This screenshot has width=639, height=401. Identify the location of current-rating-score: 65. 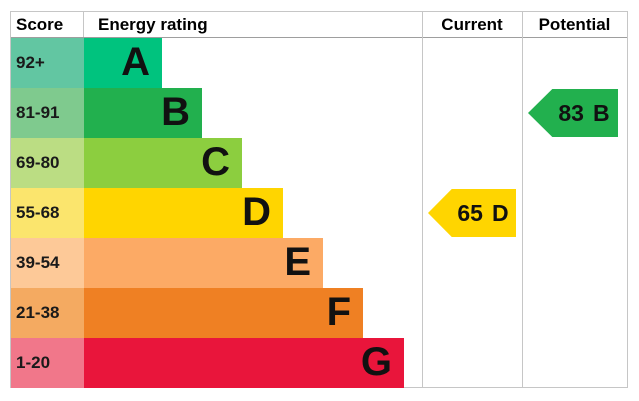
(470, 212).